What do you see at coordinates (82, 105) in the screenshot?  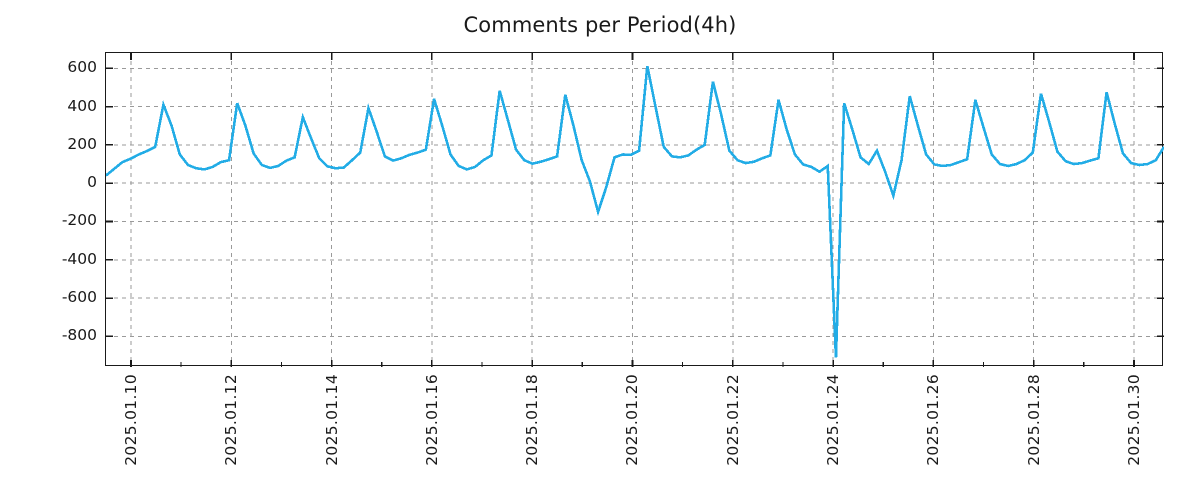 I see `y-tick-label: 400` at bounding box center [82, 105].